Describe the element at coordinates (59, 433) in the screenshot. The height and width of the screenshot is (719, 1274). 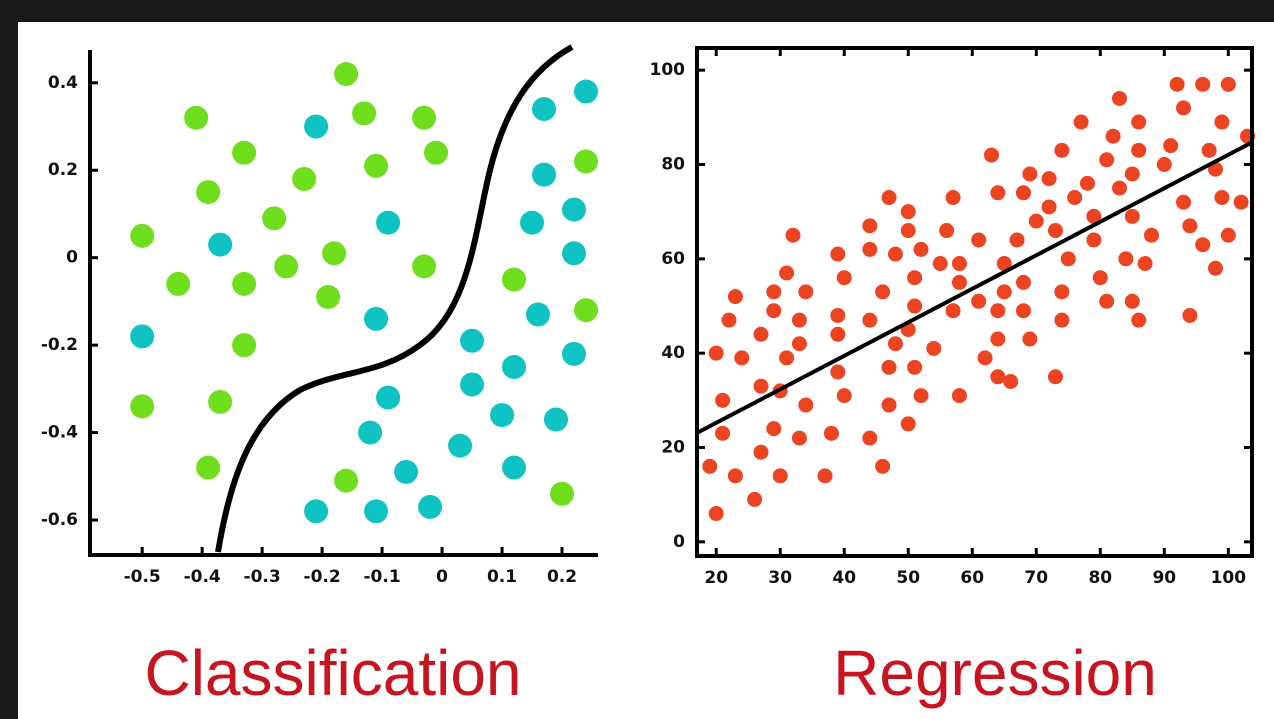
I see `y-tick-label: -0.4` at that location.